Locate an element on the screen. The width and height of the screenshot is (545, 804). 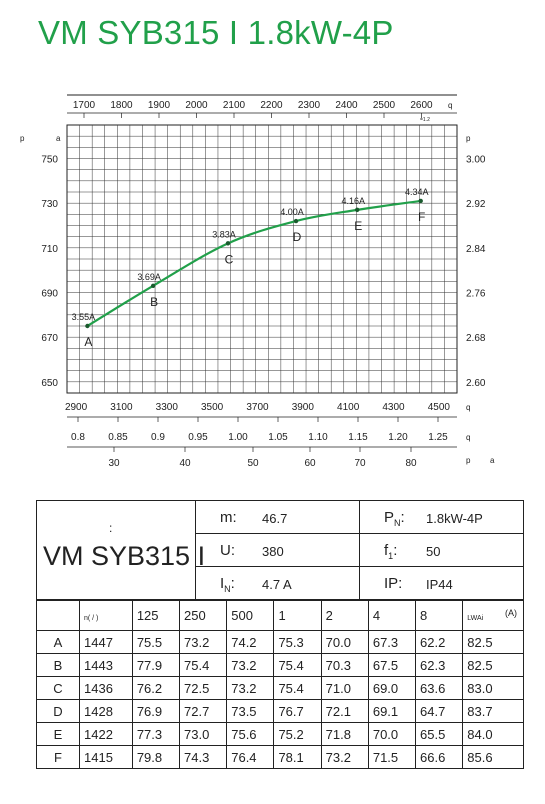
bottom-axis-unit-3: a is located at coordinates (492, 460).